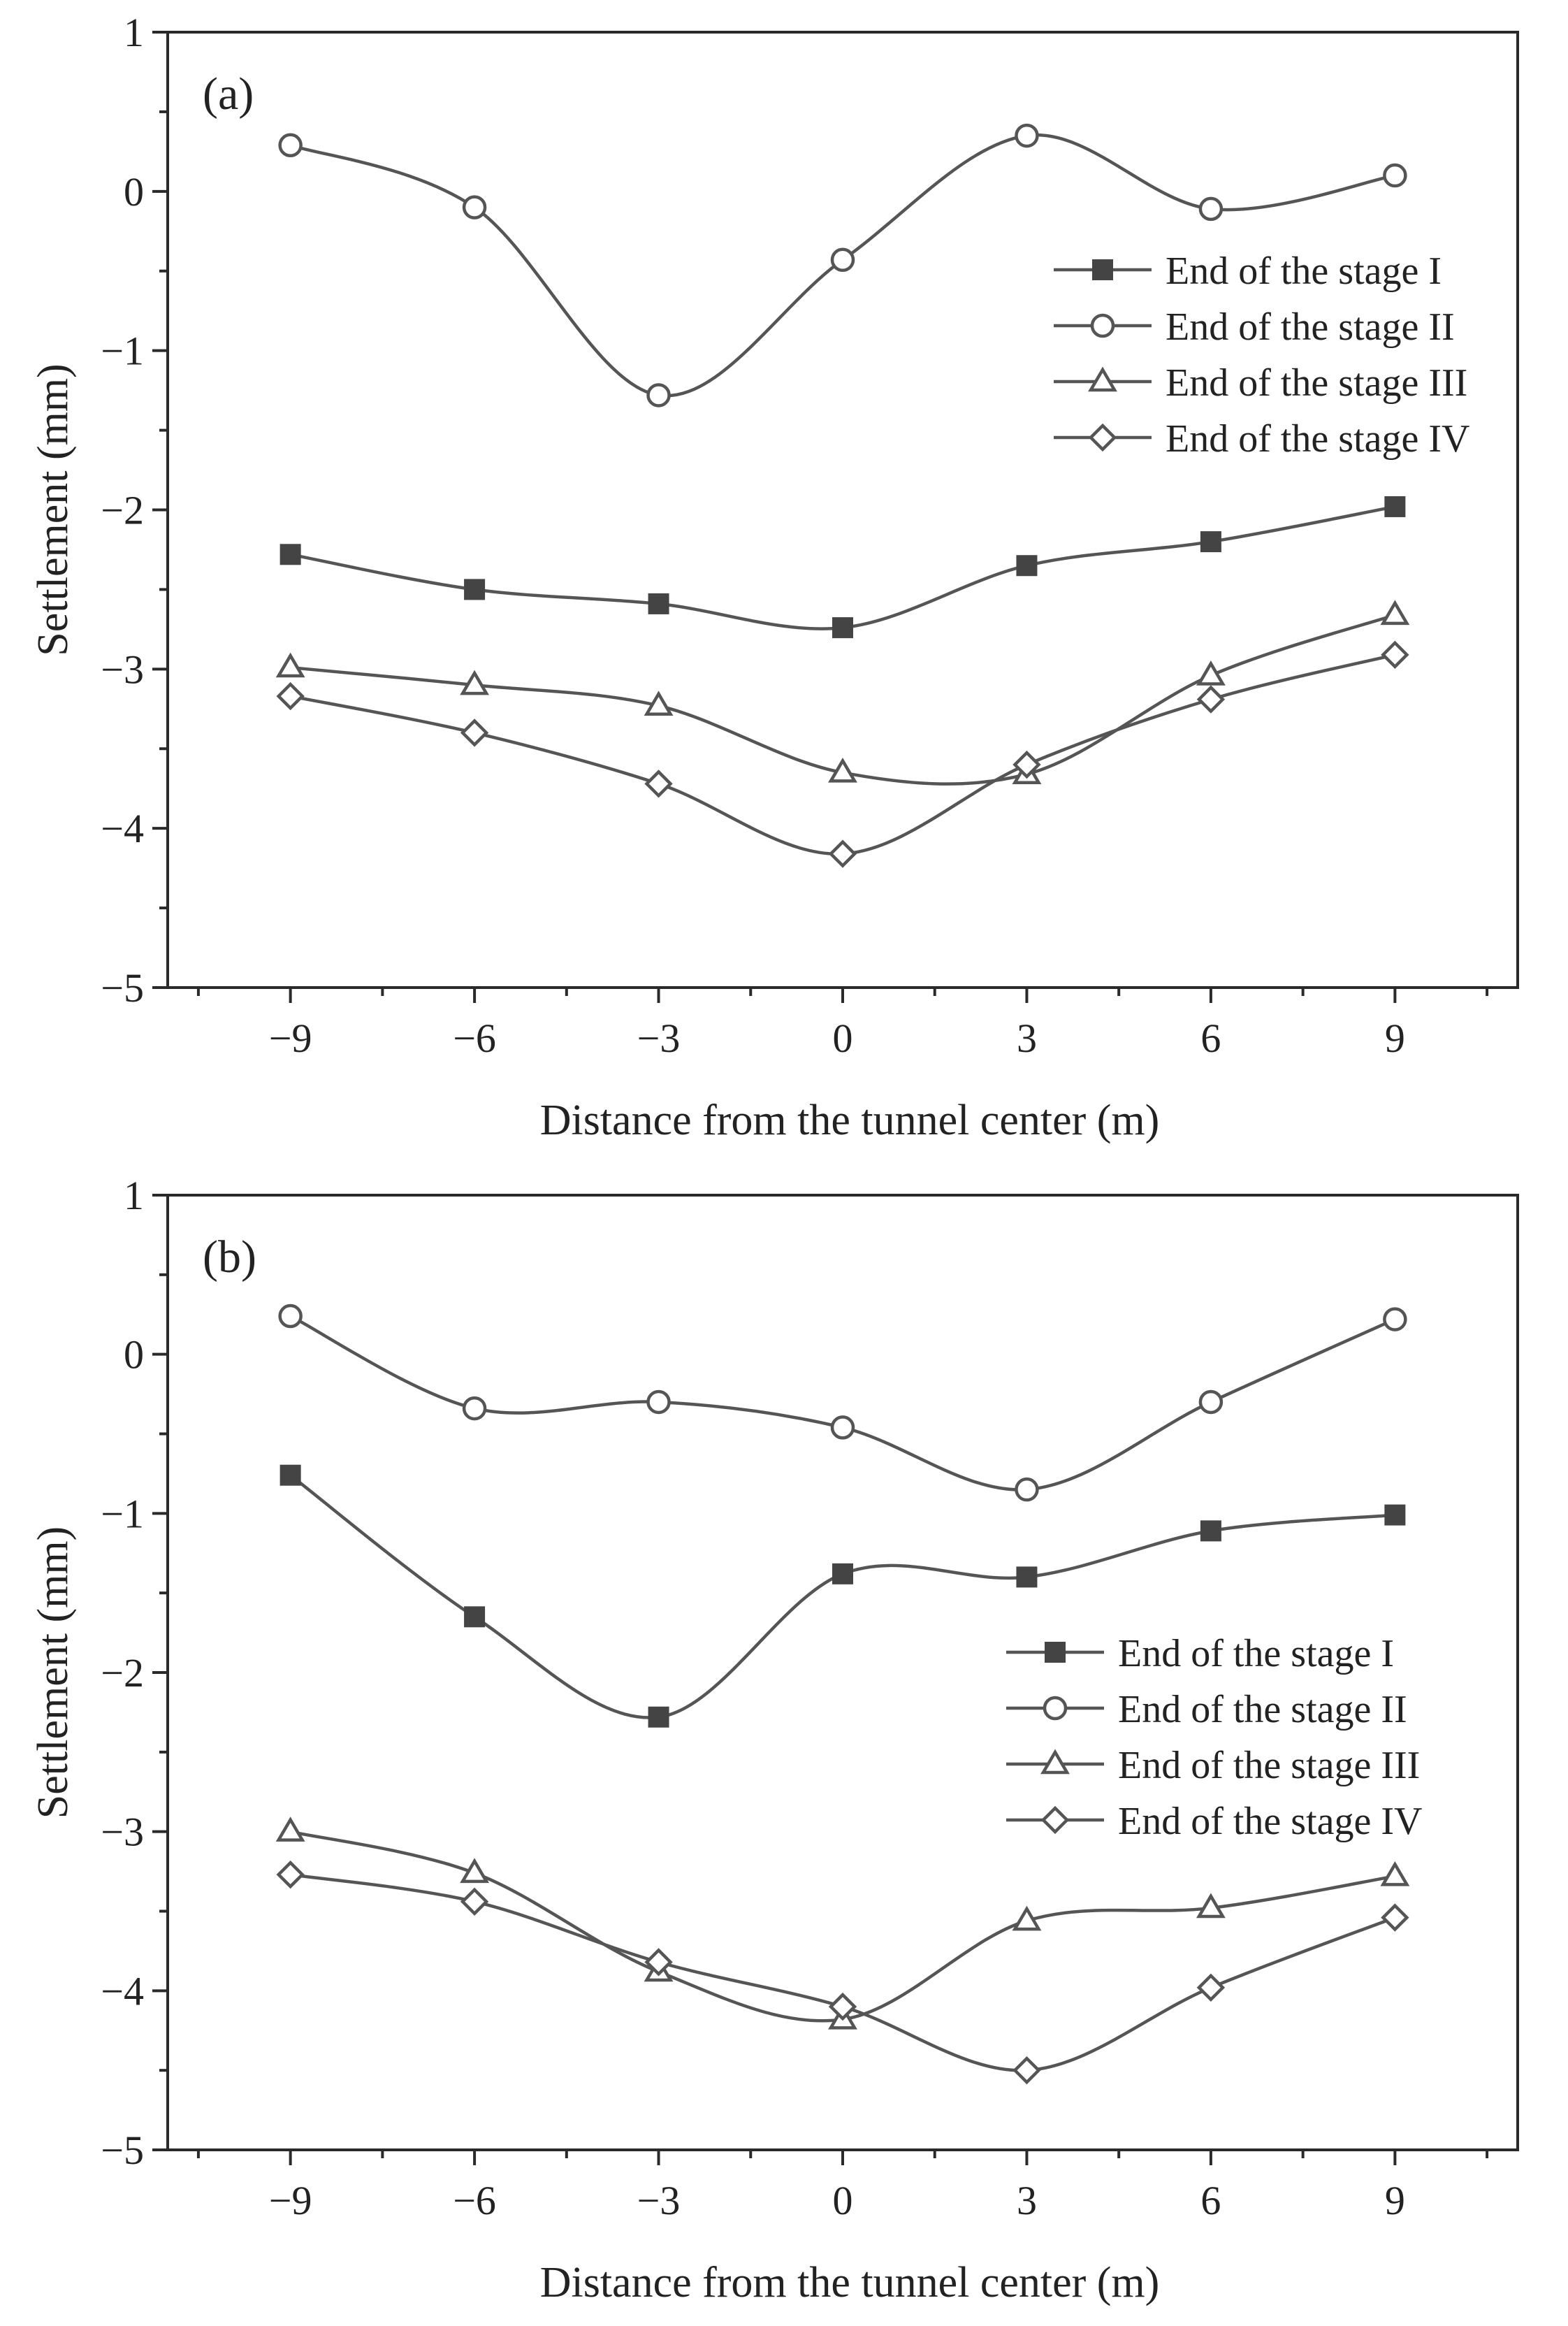 The height and width of the screenshot is (2326, 1568). What do you see at coordinates (228, 94) in the screenshot?
I see `panel-label: (a)` at bounding box center [228, 94].